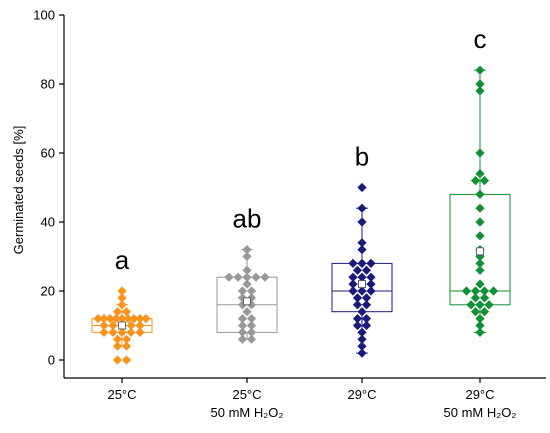 The width and height of the screenshot is (550, 433). I want to click on y-tick-label: 80, so click(48, 84).